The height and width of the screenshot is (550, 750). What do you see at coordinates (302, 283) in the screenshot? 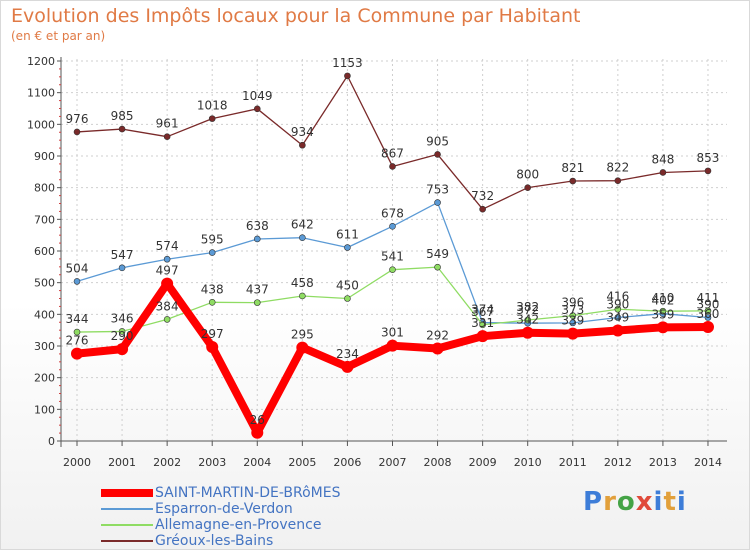
I see `data-label: 458` at bounding box center [302, 283].